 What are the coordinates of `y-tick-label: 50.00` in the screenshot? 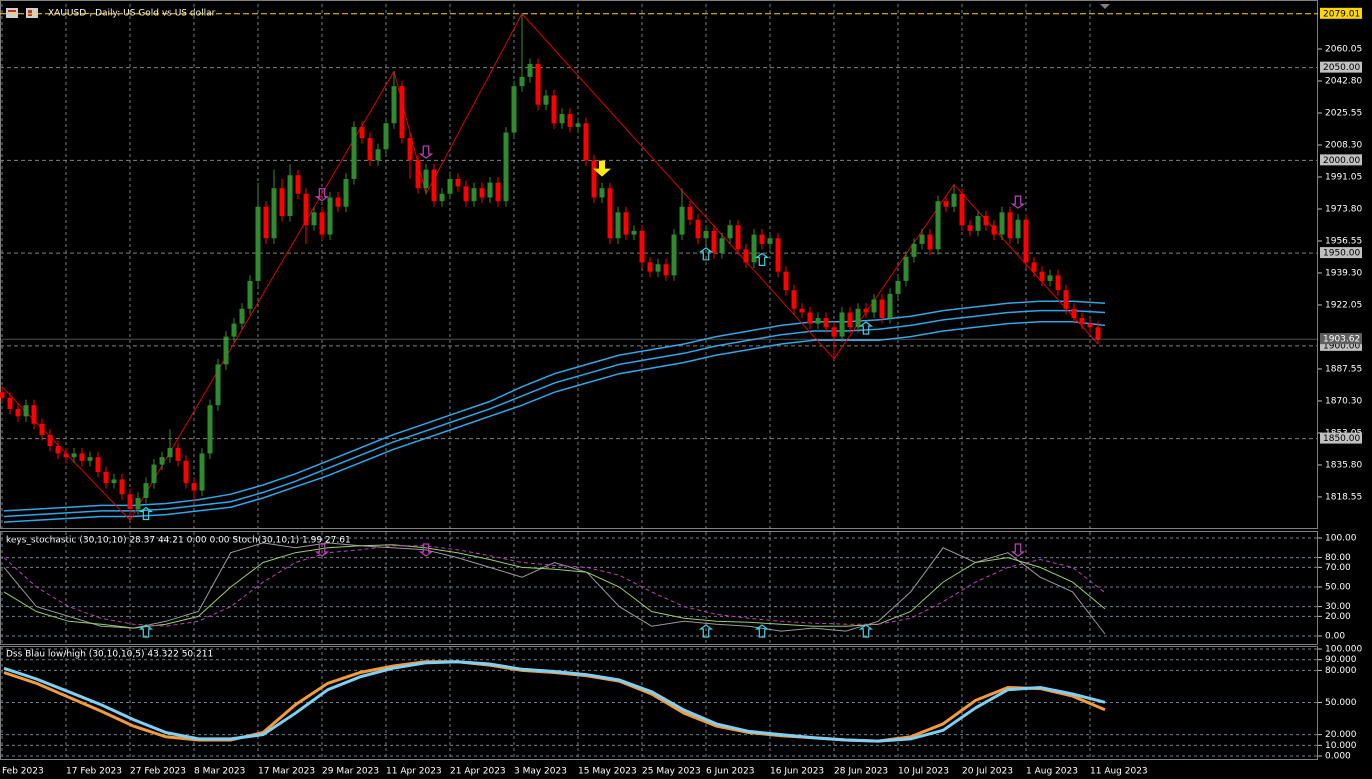 It's located at (1338, 587).